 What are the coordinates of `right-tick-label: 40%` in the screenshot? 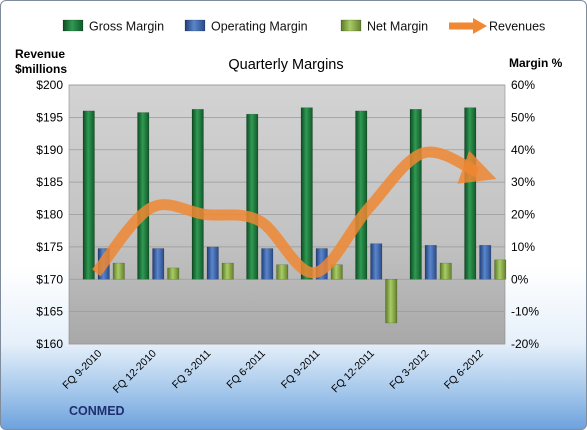 It's located at (523, 150).